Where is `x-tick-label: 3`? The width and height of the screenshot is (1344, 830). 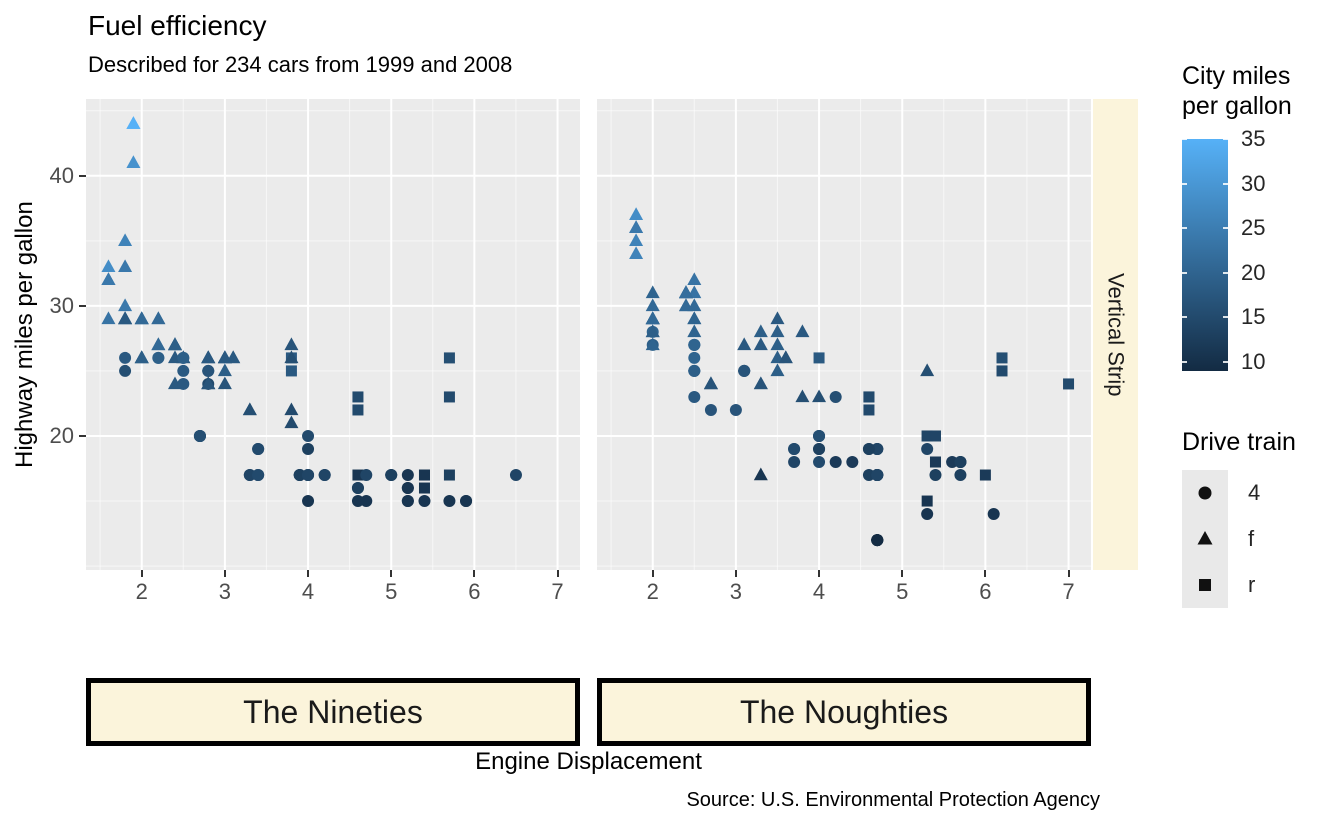 x-tick-label: 3 is located at coordinates (735, 591).